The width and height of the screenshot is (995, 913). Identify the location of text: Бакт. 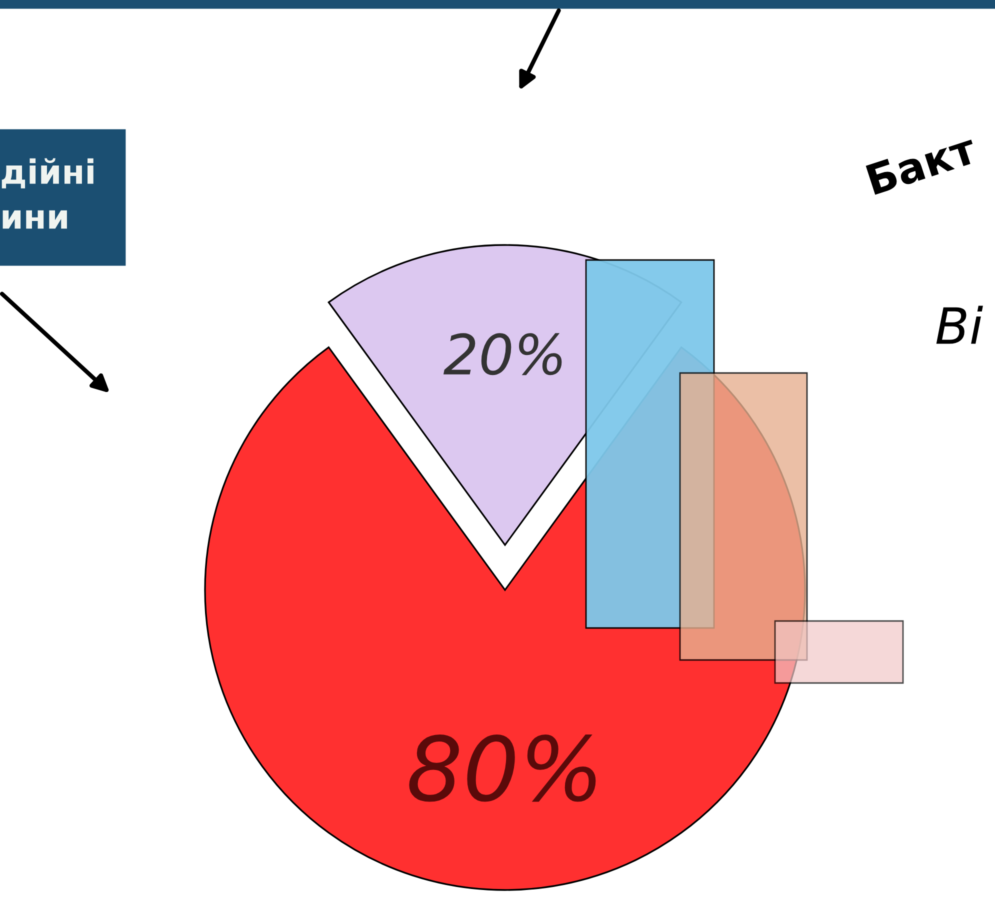
(922, 164).